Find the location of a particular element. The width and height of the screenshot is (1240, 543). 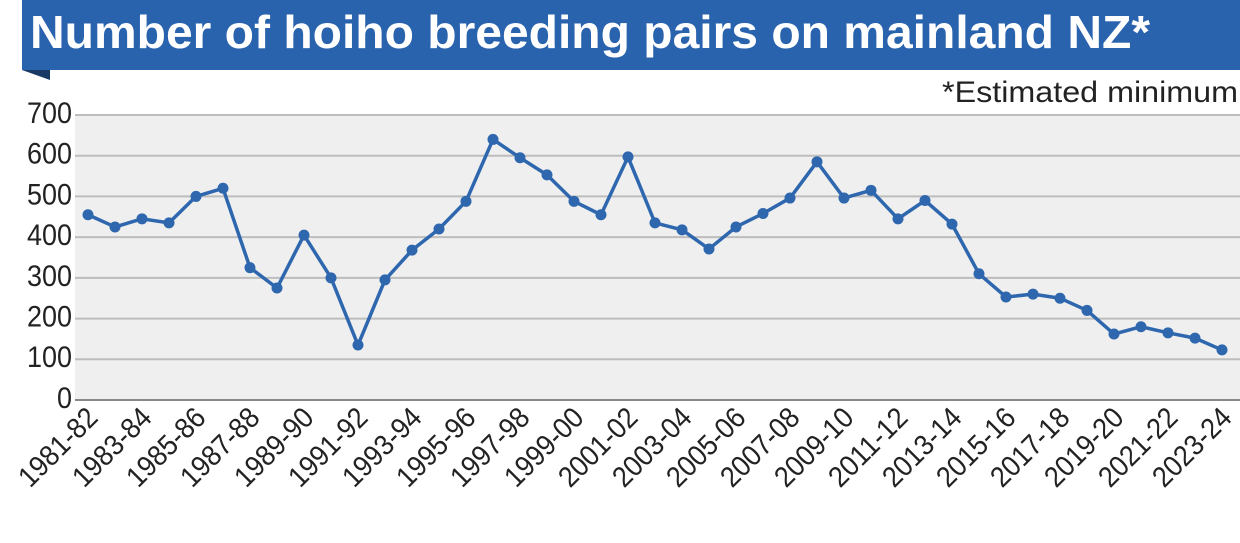

y-tick-label: 0 is located at coordinates (64, 398).